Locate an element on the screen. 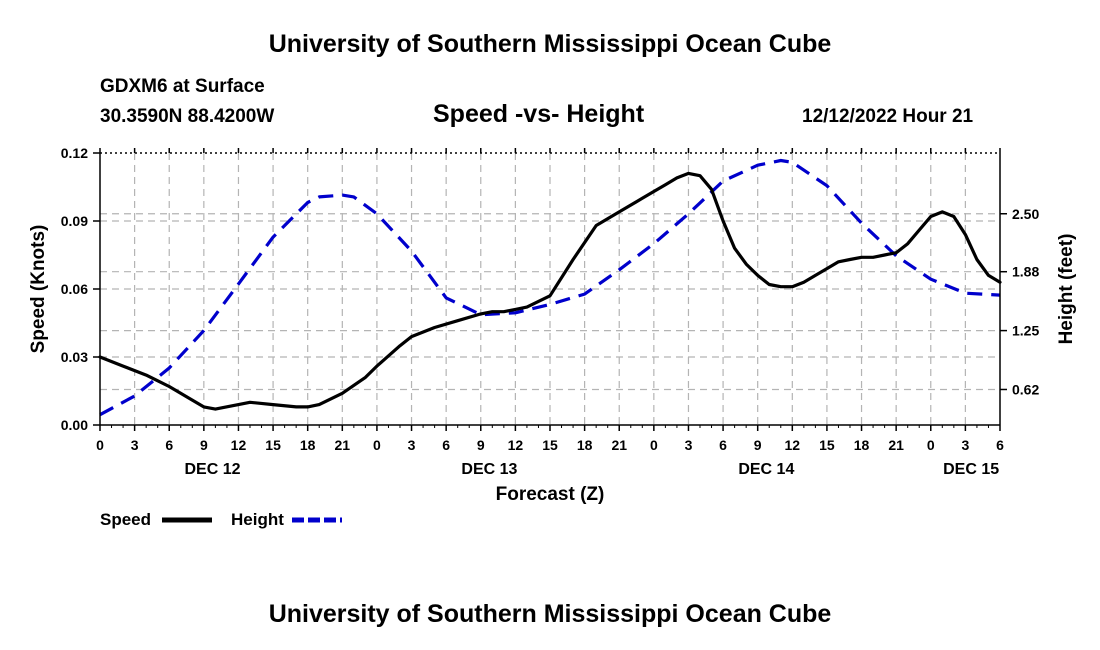 The height and width of the screenshot is (650, 1100). y-left-tick-label: 0.09 is located at coordinates (74, 221).